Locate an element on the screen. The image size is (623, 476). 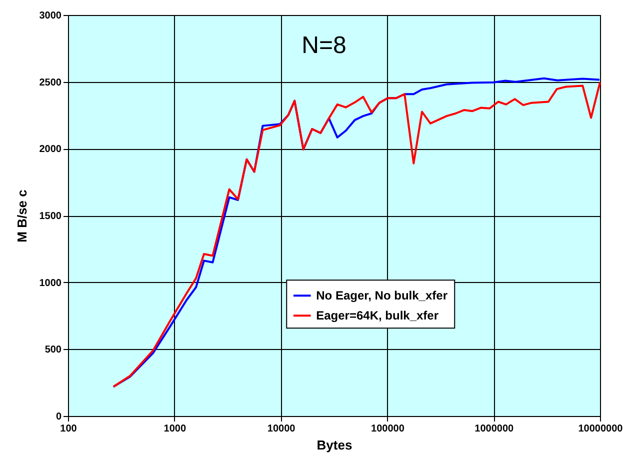
y-tick-label: 2000 is located at coordinates (50, 150).